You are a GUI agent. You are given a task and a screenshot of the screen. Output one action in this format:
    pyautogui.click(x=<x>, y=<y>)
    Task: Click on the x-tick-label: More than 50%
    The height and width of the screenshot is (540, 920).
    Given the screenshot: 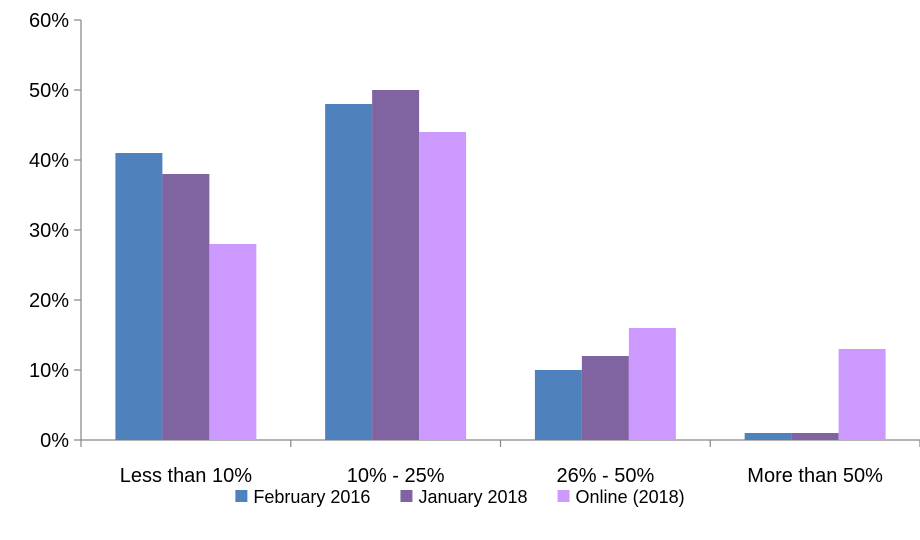 What is the action you would take?
    pyautogui.click(x=815, y=476)
    